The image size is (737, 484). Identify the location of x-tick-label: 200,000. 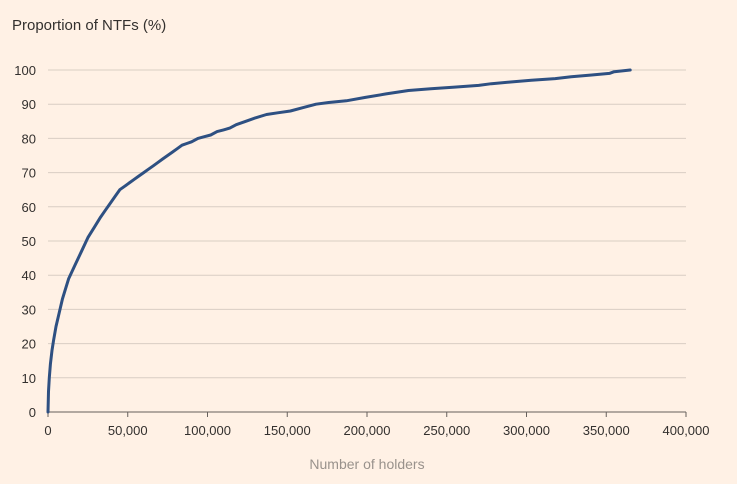
(367, 430).